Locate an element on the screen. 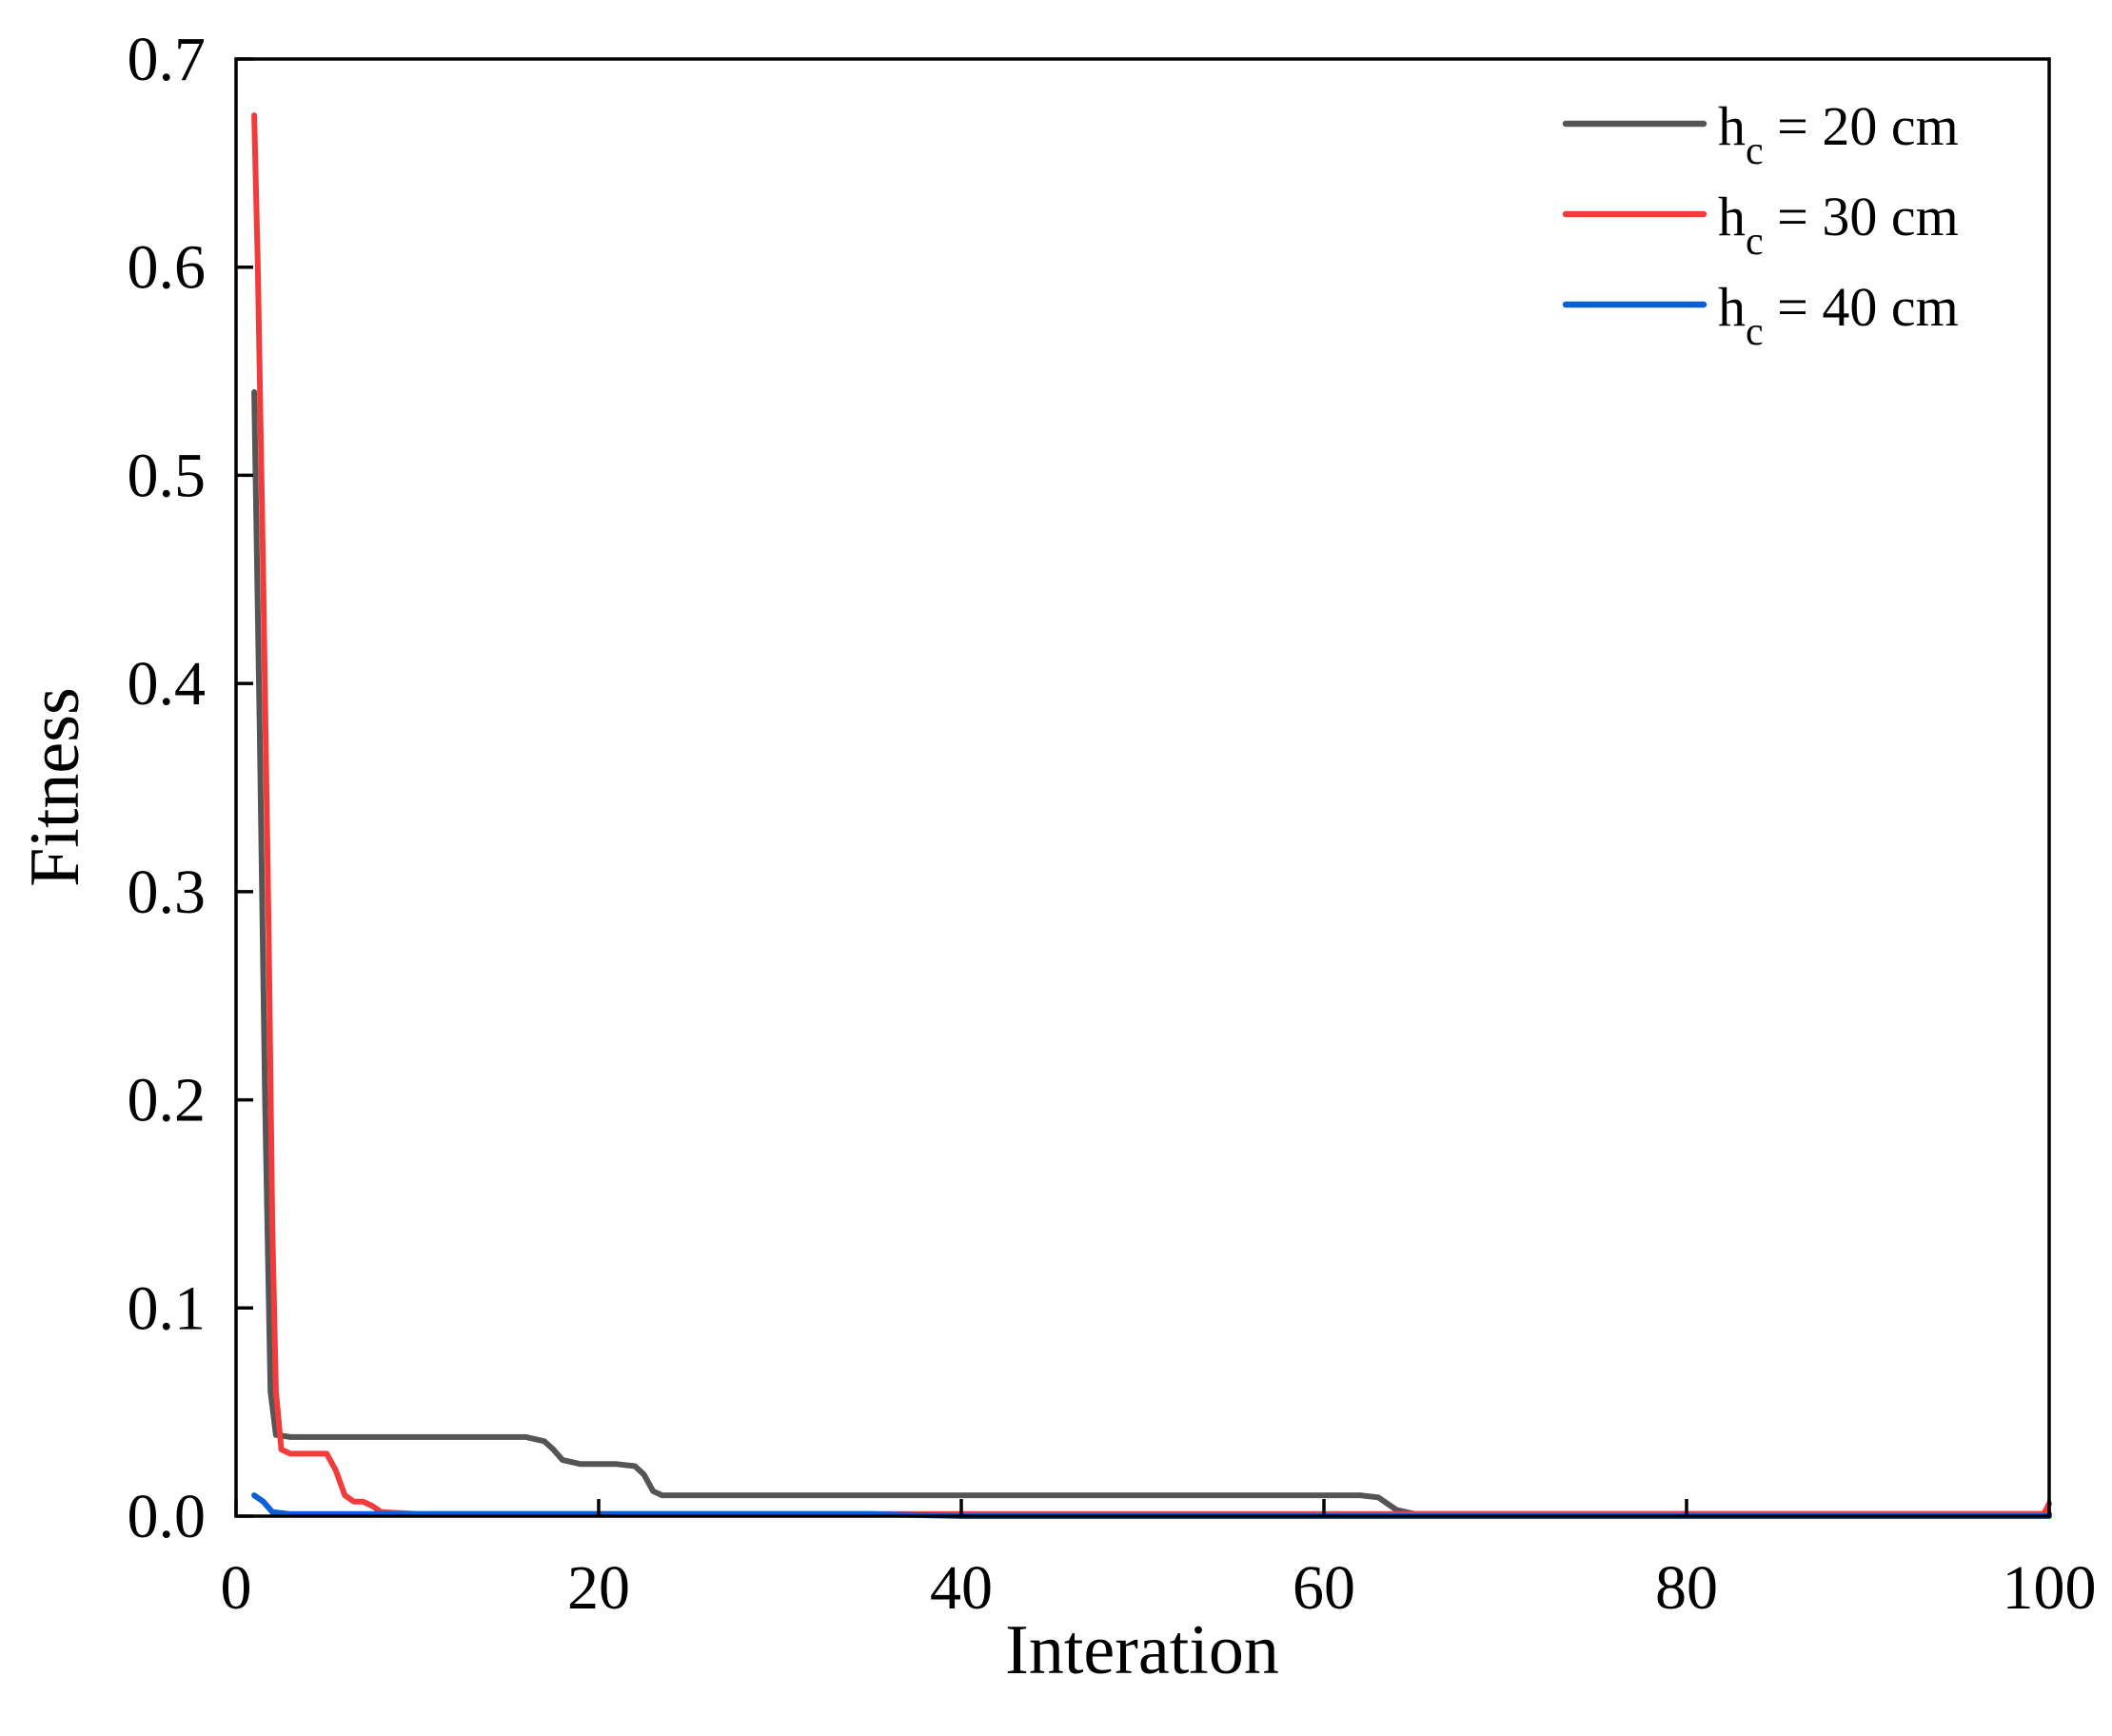 The image size is (2112, 1736). y-tick-label: 0.1 is located at coordinates (168, 1308).